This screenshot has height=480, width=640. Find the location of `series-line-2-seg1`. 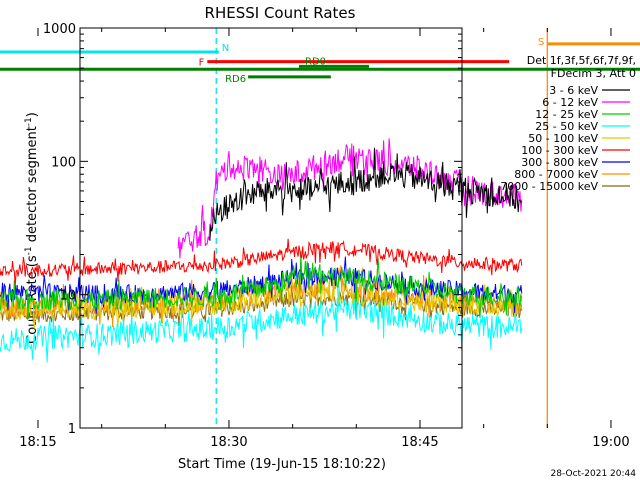

series-line-2-seg1 is located at coordinates (261, 285).